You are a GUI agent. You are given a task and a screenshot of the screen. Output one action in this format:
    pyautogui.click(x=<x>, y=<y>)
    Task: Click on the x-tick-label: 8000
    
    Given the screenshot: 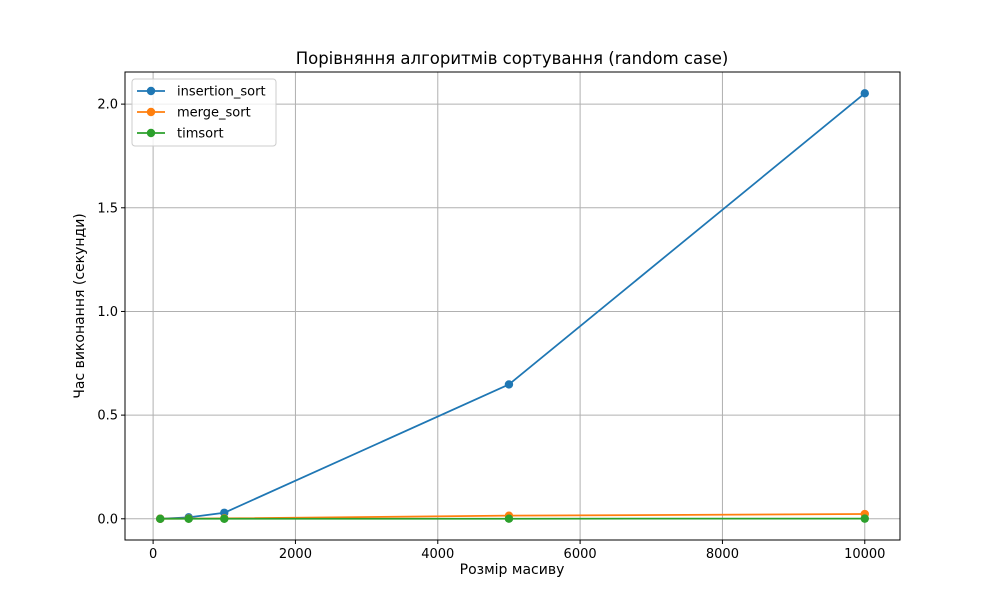 What is the action you would take?
    pyautogui.click(x=722, y=554)
    